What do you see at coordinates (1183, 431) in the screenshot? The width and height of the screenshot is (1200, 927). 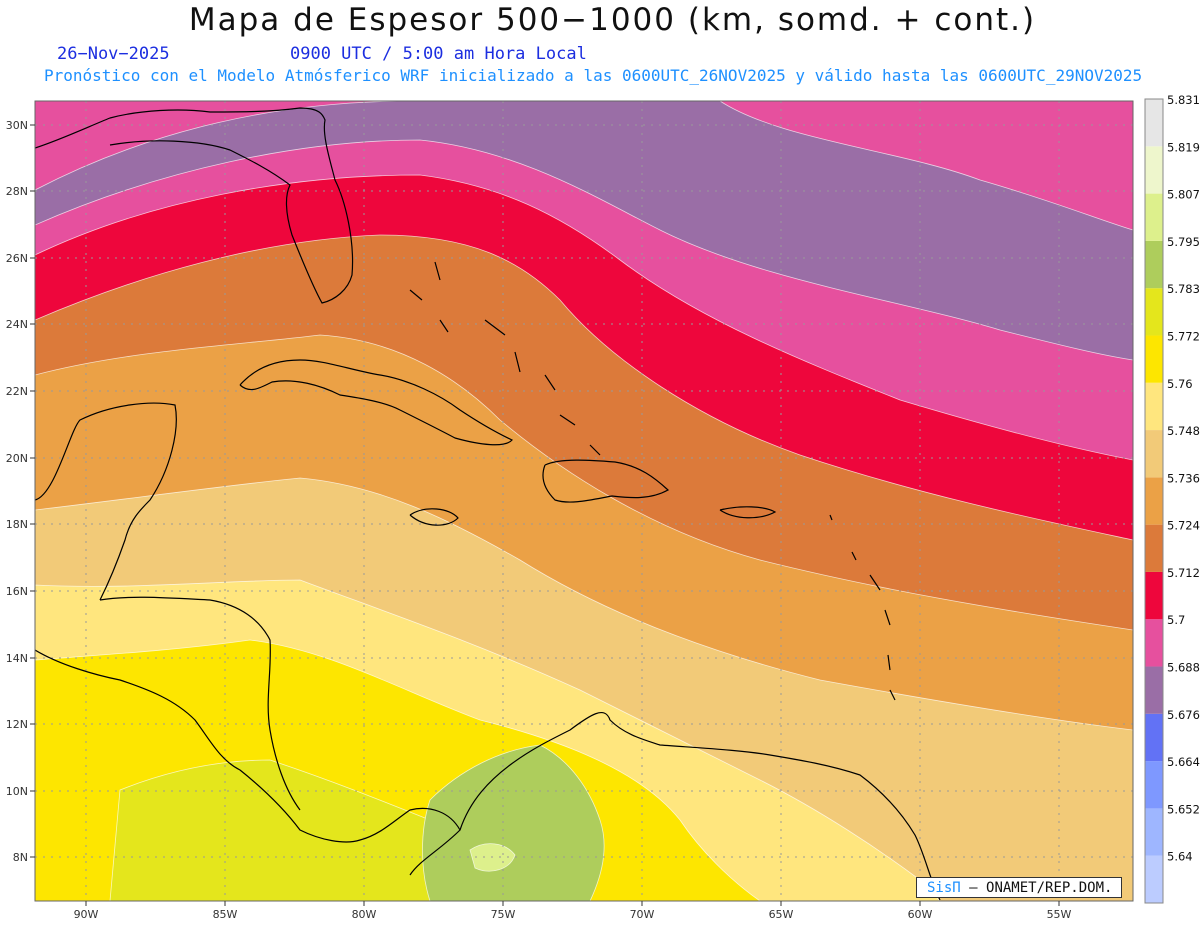 I see `colorbar-label: 5.748` at bounding box center [1183, 431].